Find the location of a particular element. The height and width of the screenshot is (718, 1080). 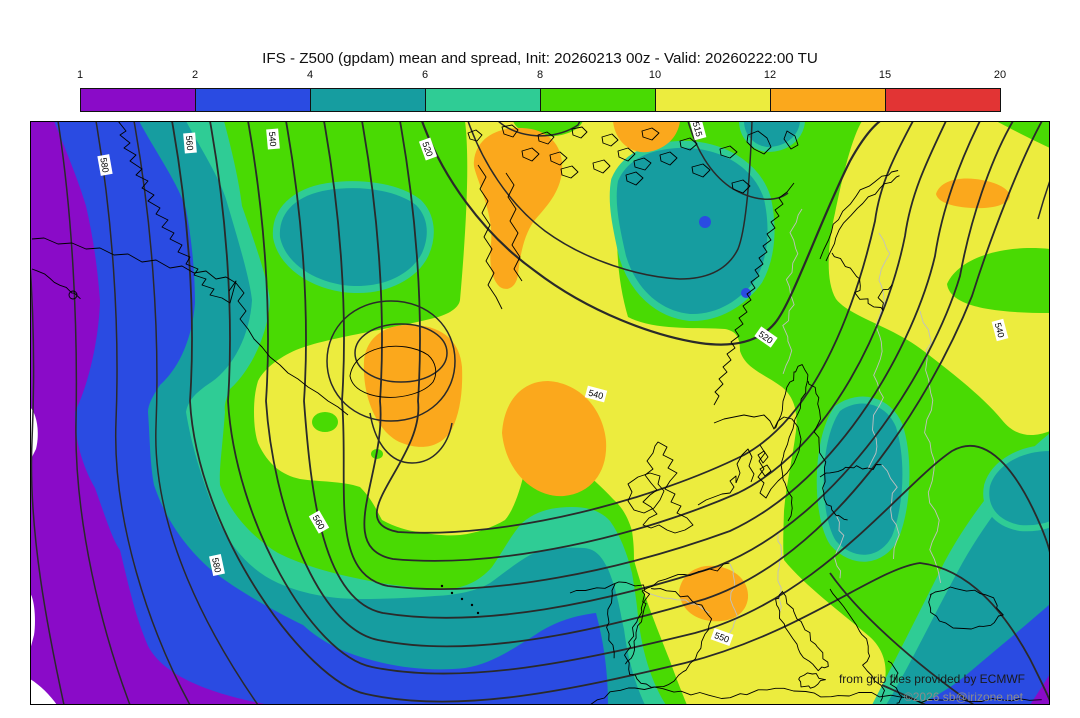

svg-text:from grib files provided by EC: from grib files provided by ECMWF is located at coordinates (932, 679).